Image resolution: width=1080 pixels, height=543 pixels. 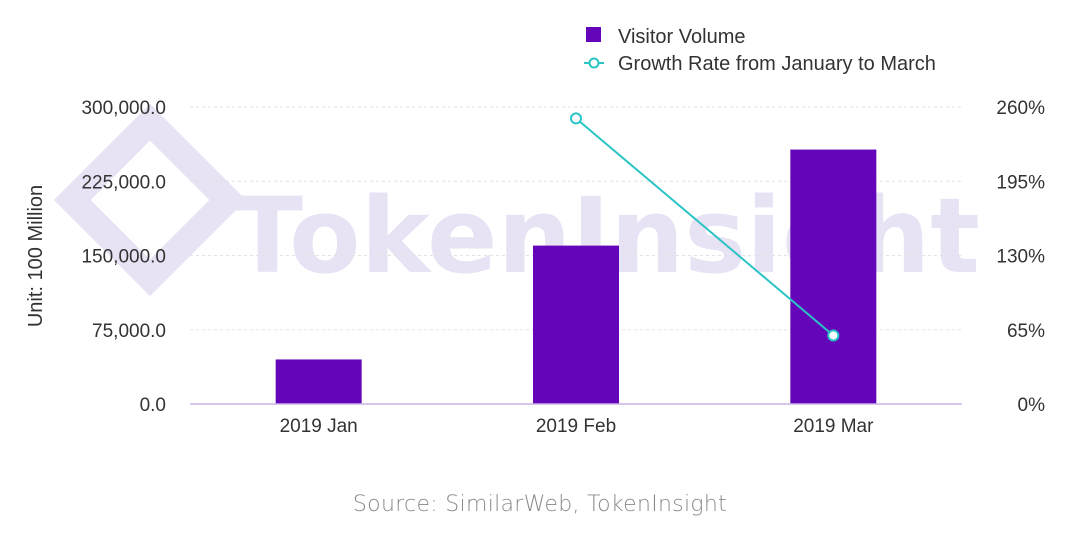 What do you see at coordinates (123, 182) in the screenshot?
I see `y-tick-label: 225,000.0` at bounding box center [123, 182].